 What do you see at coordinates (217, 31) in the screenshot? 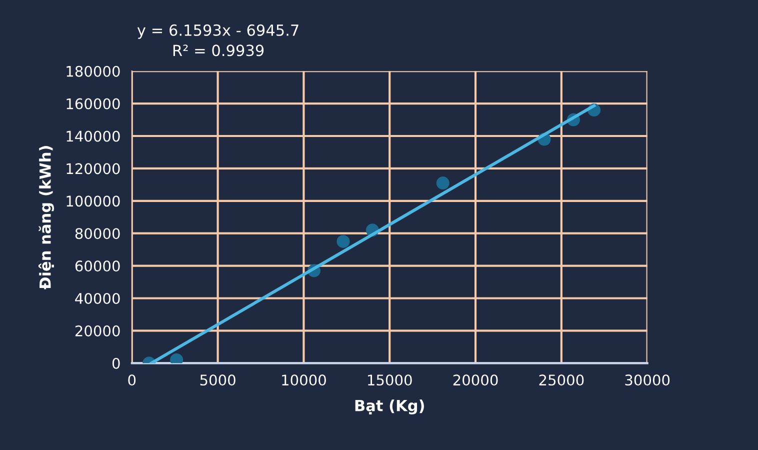
I see `text: y = 6.1593x - 6945.7` at bounding box center [217, 31].